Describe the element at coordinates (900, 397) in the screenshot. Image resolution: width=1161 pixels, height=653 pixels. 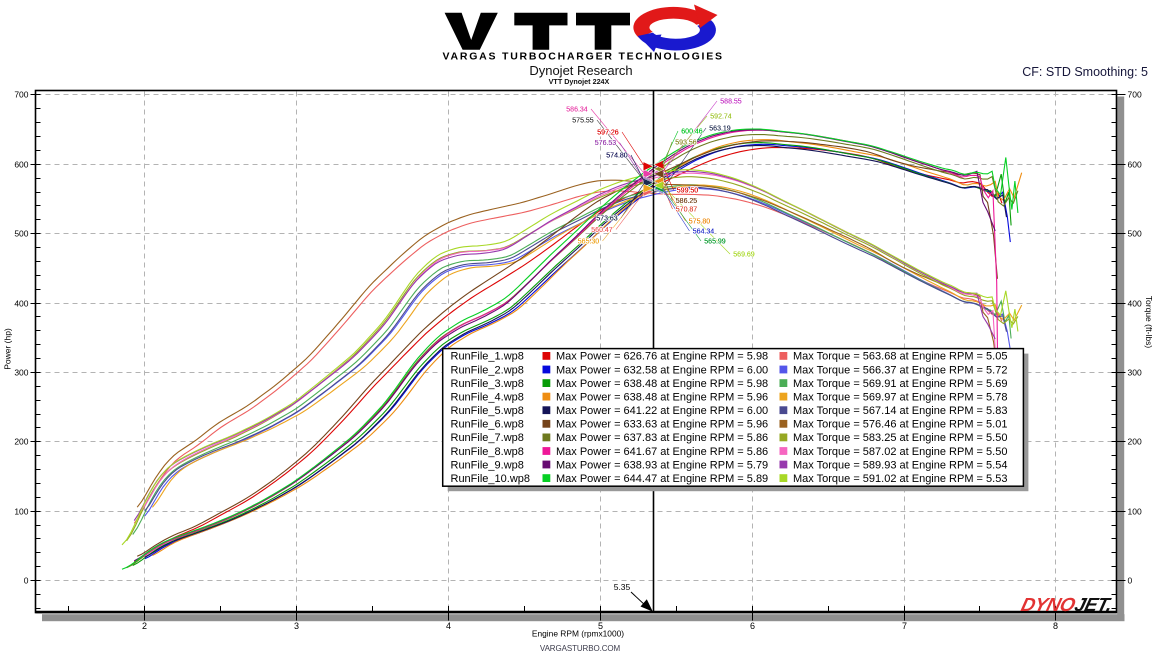
I see `svg-text:Max Torque = 569.97 at Engine: Max Torque = 569.97 at Engine RPM = 5.78` at that location.